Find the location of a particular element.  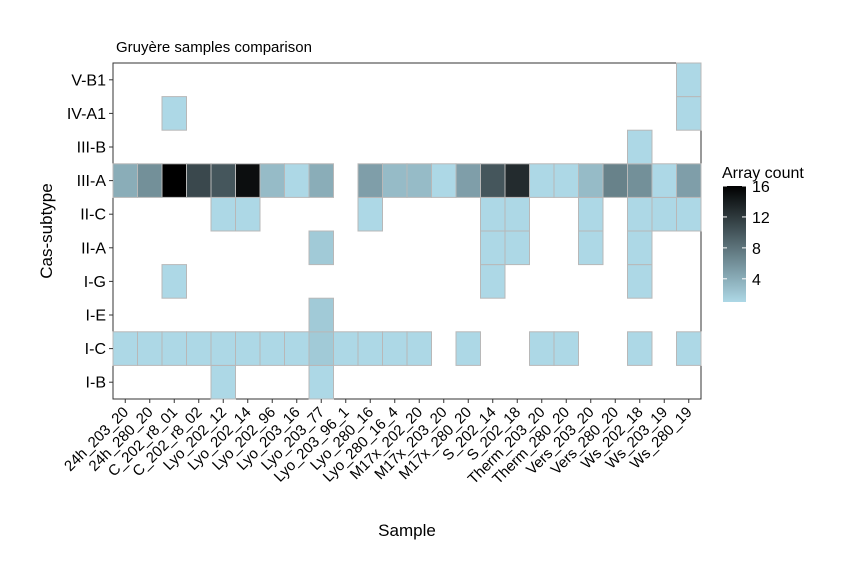

legend-colorbar is located at coordinates (734, 244).